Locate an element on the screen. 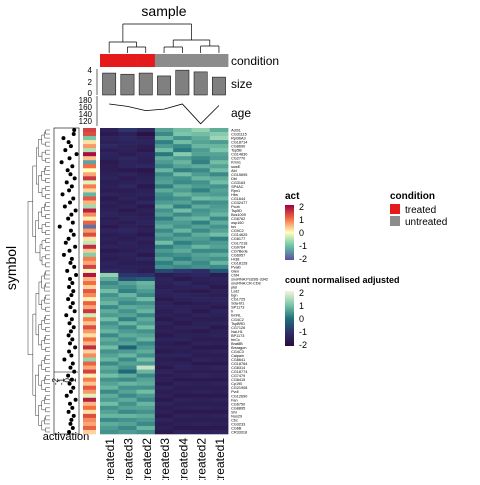 Image resolution: width=480 pixels, height=485 pixels. row-label: TspBRD is located at coordinates (238, 324).